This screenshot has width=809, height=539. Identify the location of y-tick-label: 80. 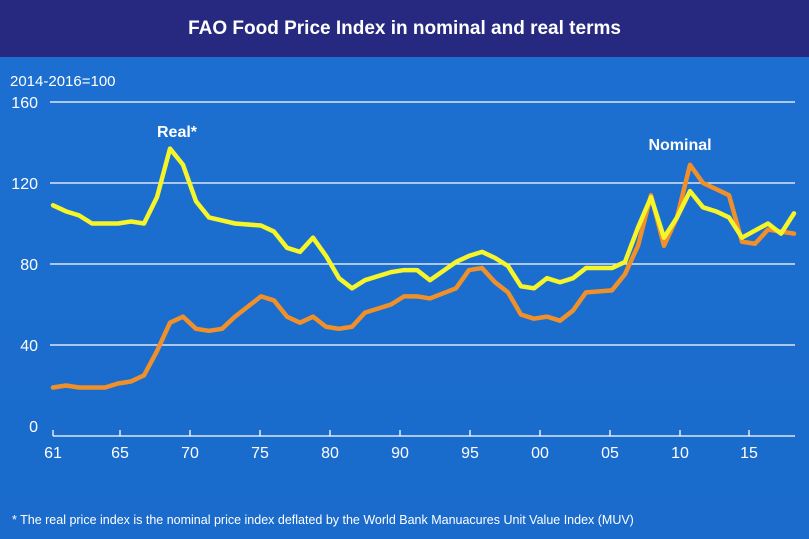
(29, 265).